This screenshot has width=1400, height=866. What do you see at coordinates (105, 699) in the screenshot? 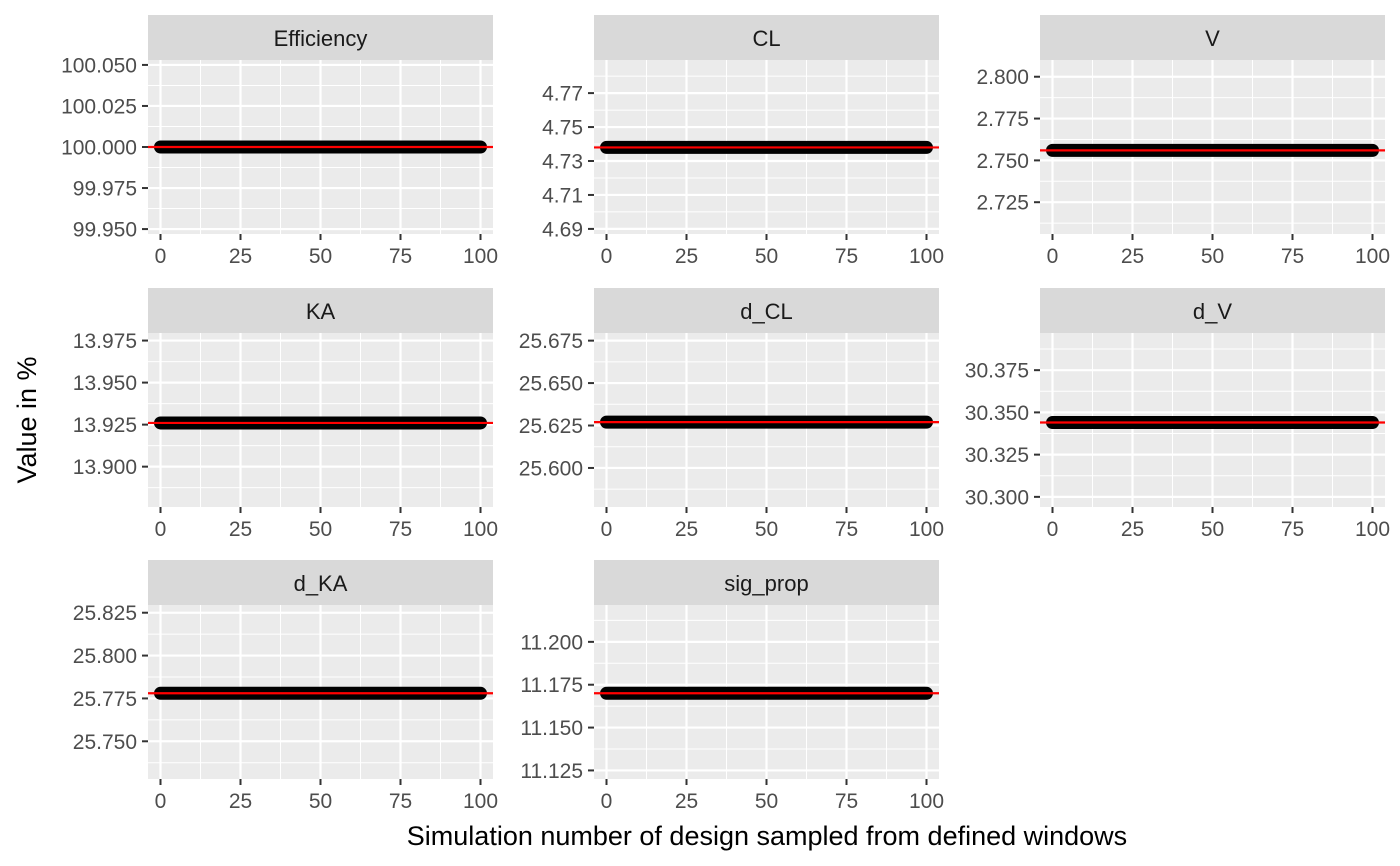
I see `y-tick-label: 25.775` at bounding box center [105, 699].